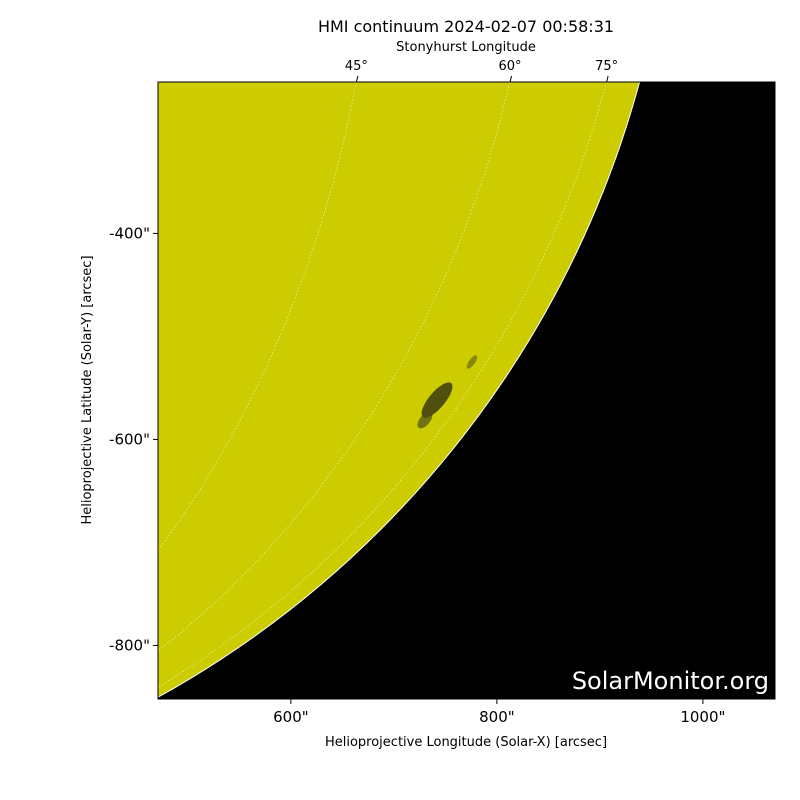  Describe the element at coordinates (291, 717) in the screenshot. I see `x-tick-label: 600"` at that location.